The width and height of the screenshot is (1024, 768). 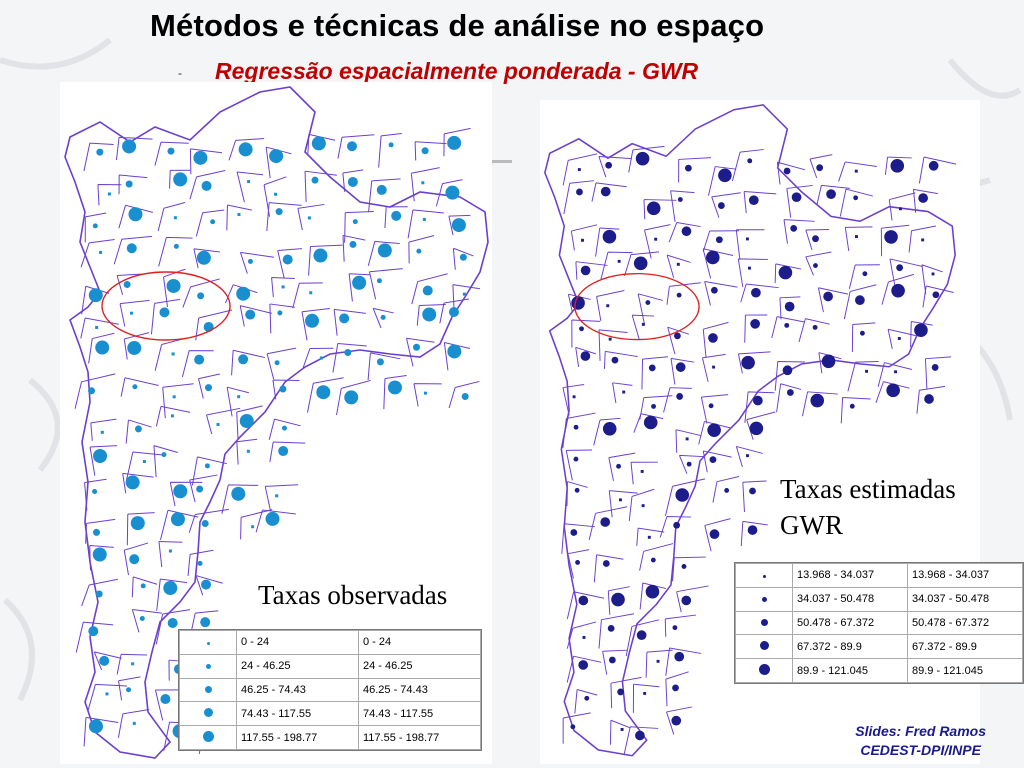 I want to click on estimated-caption-line1: Taxas estimadas, so click(x=868, y=489).